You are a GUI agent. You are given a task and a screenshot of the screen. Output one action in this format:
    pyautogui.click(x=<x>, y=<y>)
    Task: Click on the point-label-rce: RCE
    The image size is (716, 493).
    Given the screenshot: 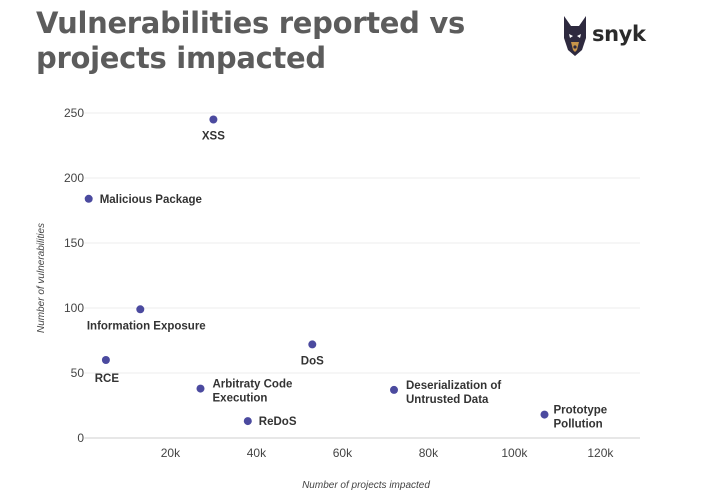 What is the action you would take?
    pyautogui.click(x=107, y=379)
    